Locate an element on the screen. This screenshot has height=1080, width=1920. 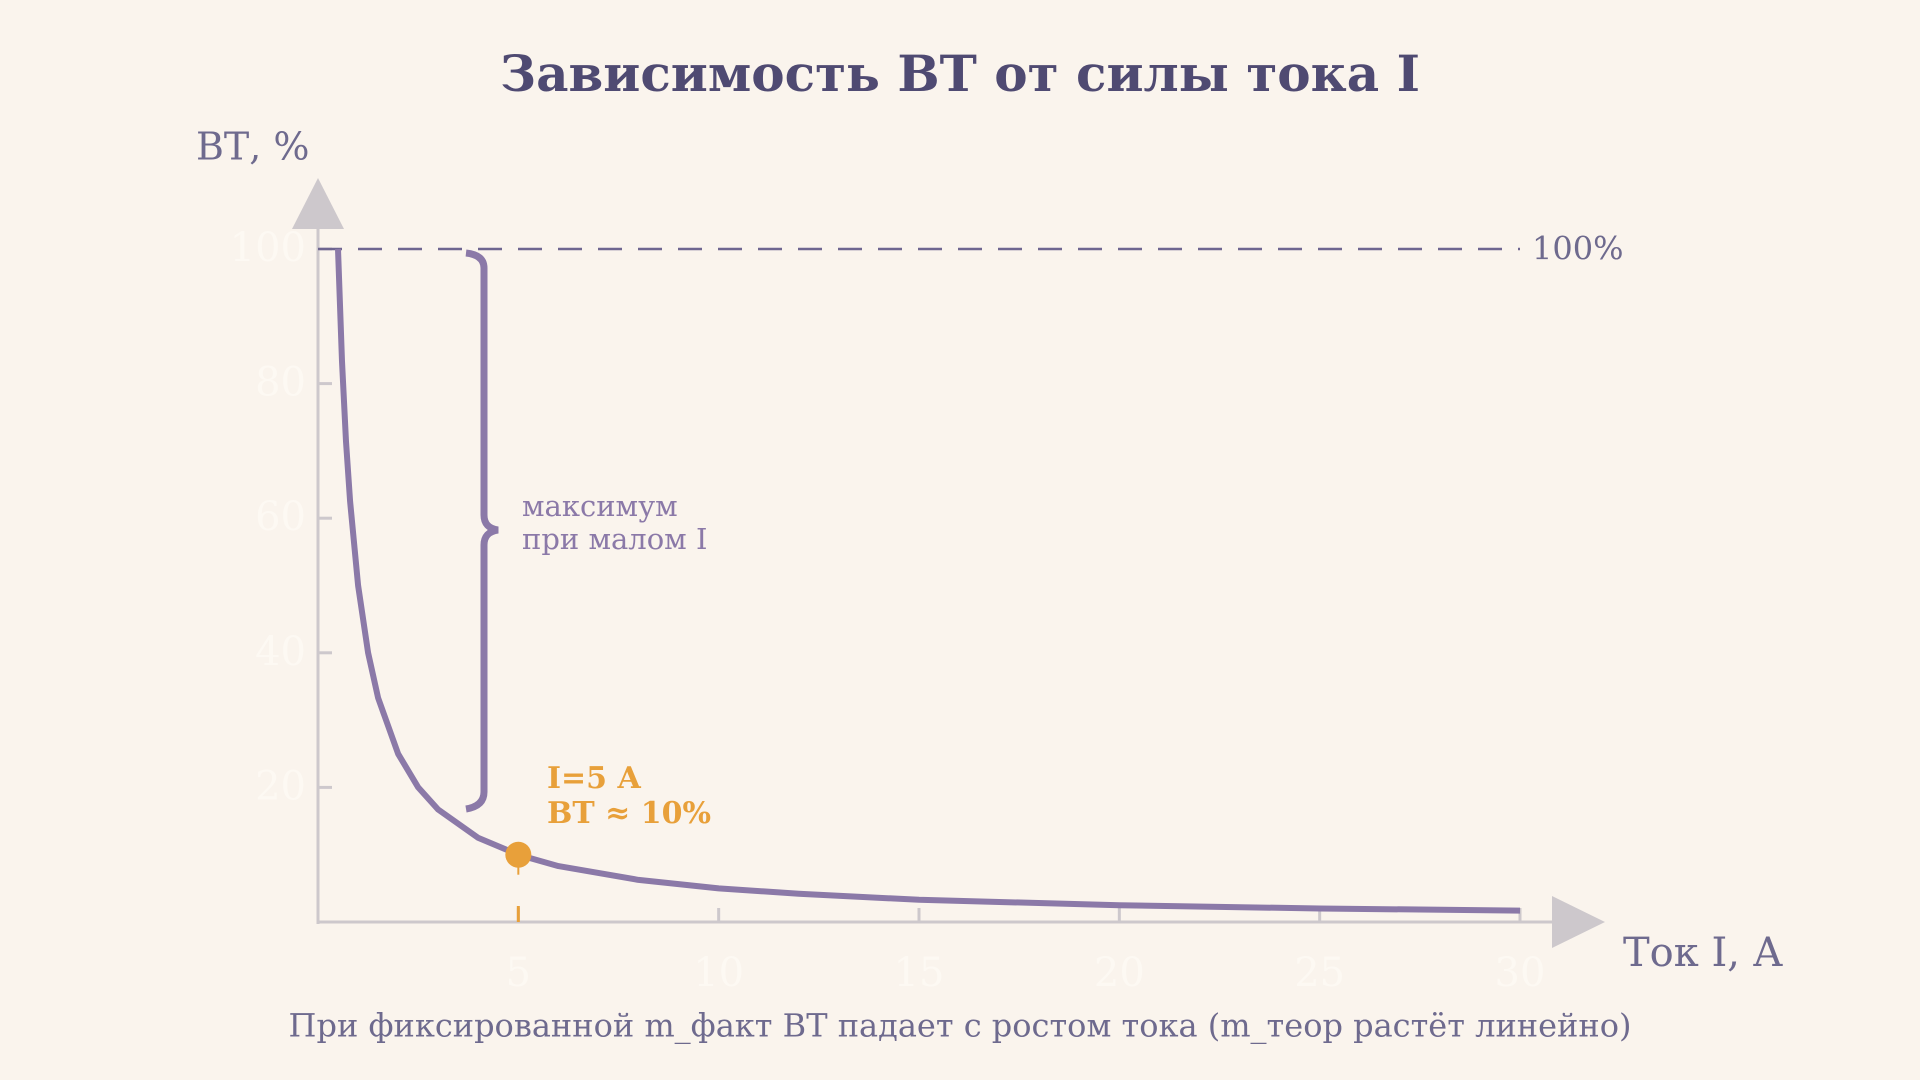
y-tick-label: 100 is located at coordinates (268, 248).